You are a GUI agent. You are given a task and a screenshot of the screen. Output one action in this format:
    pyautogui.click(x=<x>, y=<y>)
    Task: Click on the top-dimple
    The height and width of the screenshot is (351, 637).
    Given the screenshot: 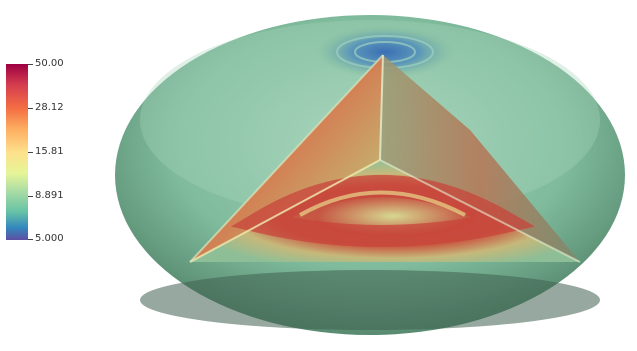 What is the action you would take?
    pyautogui.click(x=385, y=52)
    